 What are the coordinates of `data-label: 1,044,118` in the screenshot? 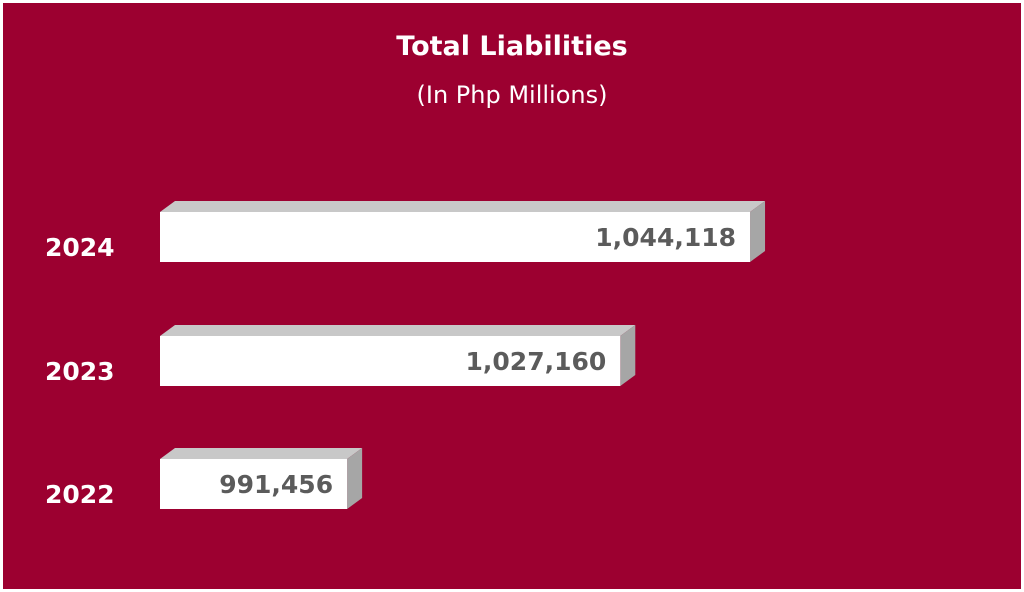 It's located at (665, 237).